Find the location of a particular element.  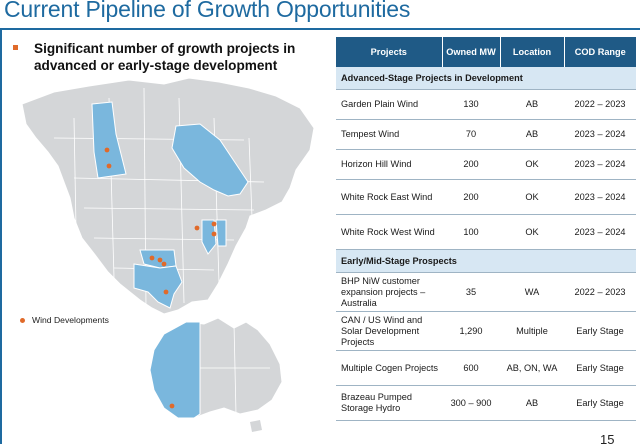

table-row: Garden Plain Wind 130 AB 2022 – 2023 is located at coordinates (486, 104).